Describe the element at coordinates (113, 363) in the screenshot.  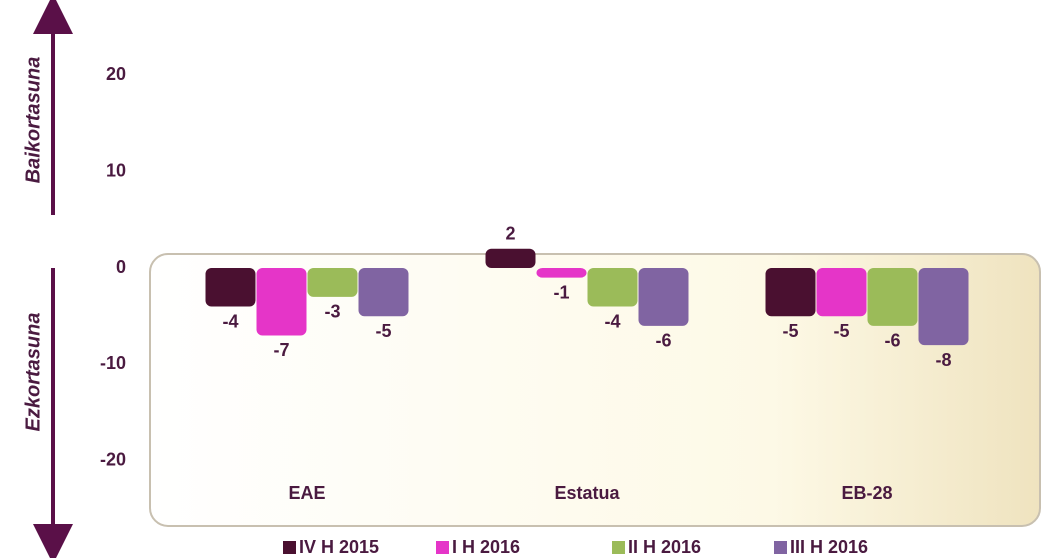
I see `y-tick-label: -10` at that location.